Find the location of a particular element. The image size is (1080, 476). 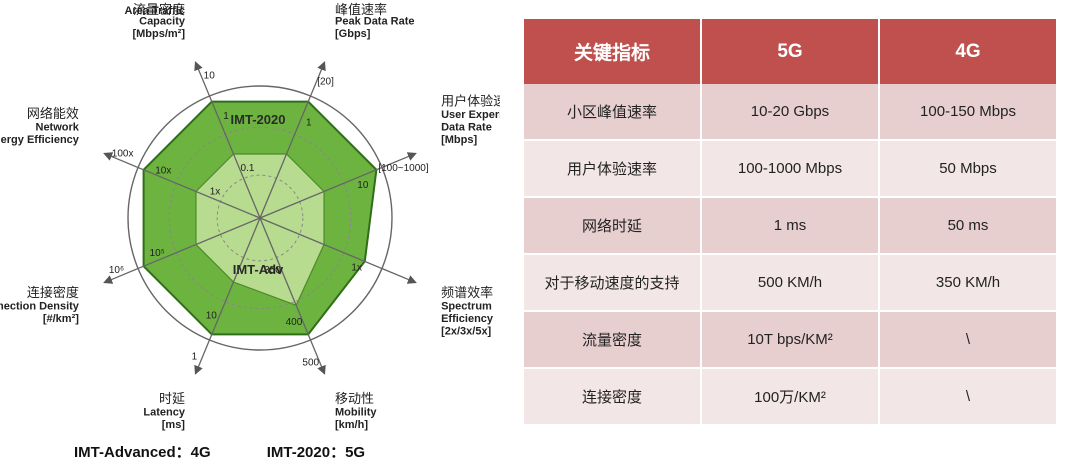

tick-mid-3: 400 is located at coordinates (294, 322).